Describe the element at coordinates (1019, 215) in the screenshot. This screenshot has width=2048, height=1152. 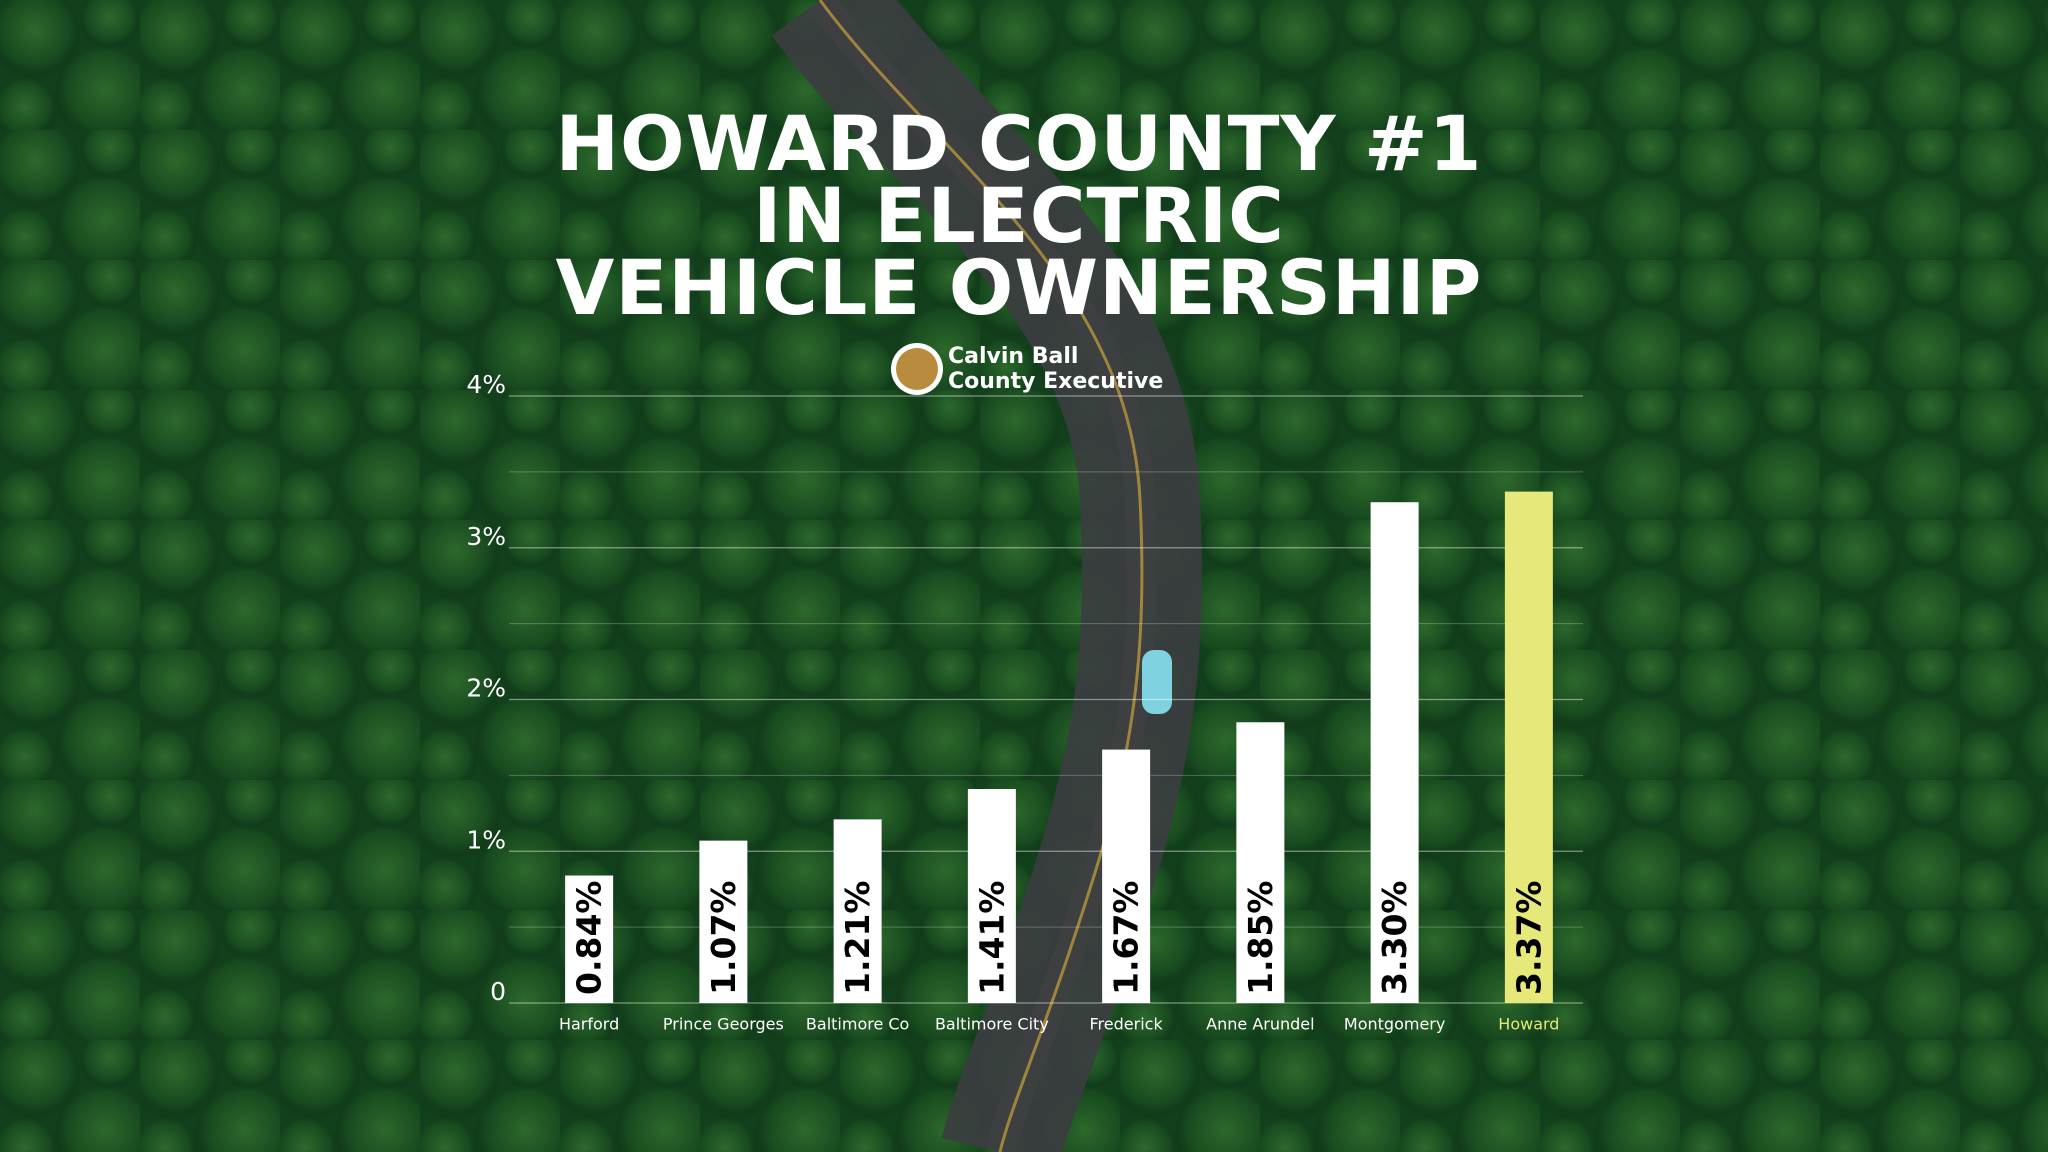
I see `title-line: IN ELECTRIC` at that location.